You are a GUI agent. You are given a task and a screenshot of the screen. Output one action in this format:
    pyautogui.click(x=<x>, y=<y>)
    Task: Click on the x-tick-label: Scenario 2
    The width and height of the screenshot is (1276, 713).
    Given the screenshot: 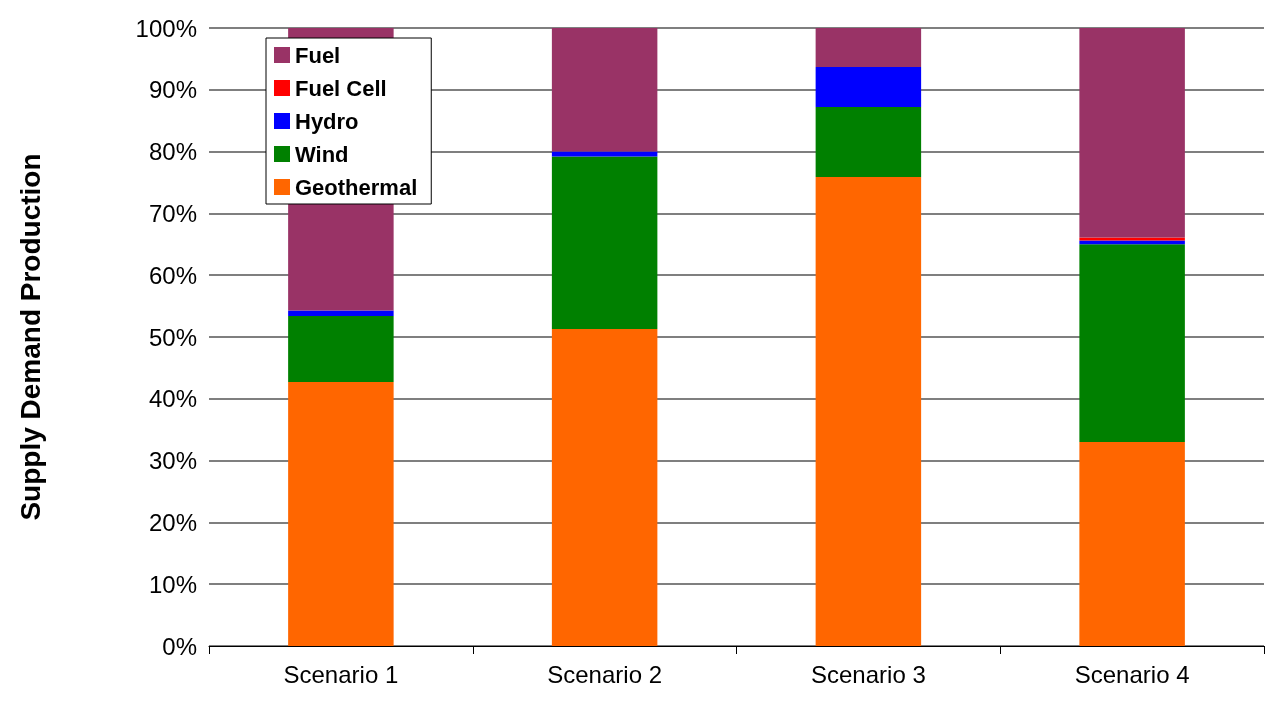 What is the action you would take?
    pyautogui.click(x=604, y=674)
    